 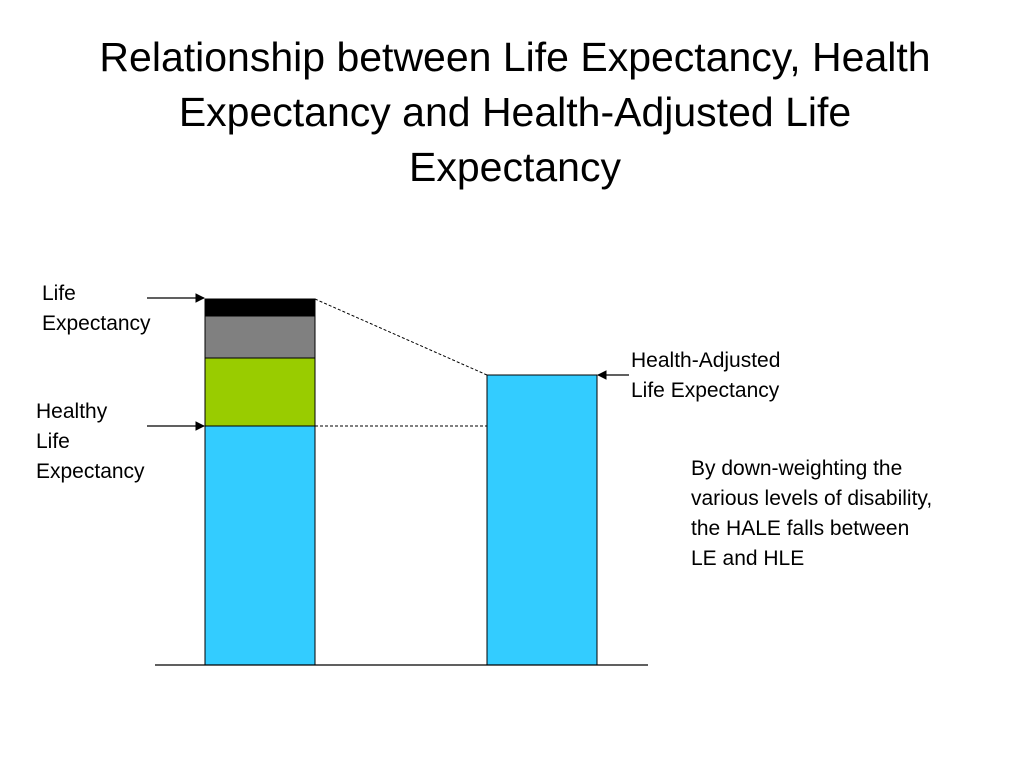 What do you see at coordinates (515, 167) in the screenshot?
I see `title-line-3: Expectancy` at bounding box center [515, 167].